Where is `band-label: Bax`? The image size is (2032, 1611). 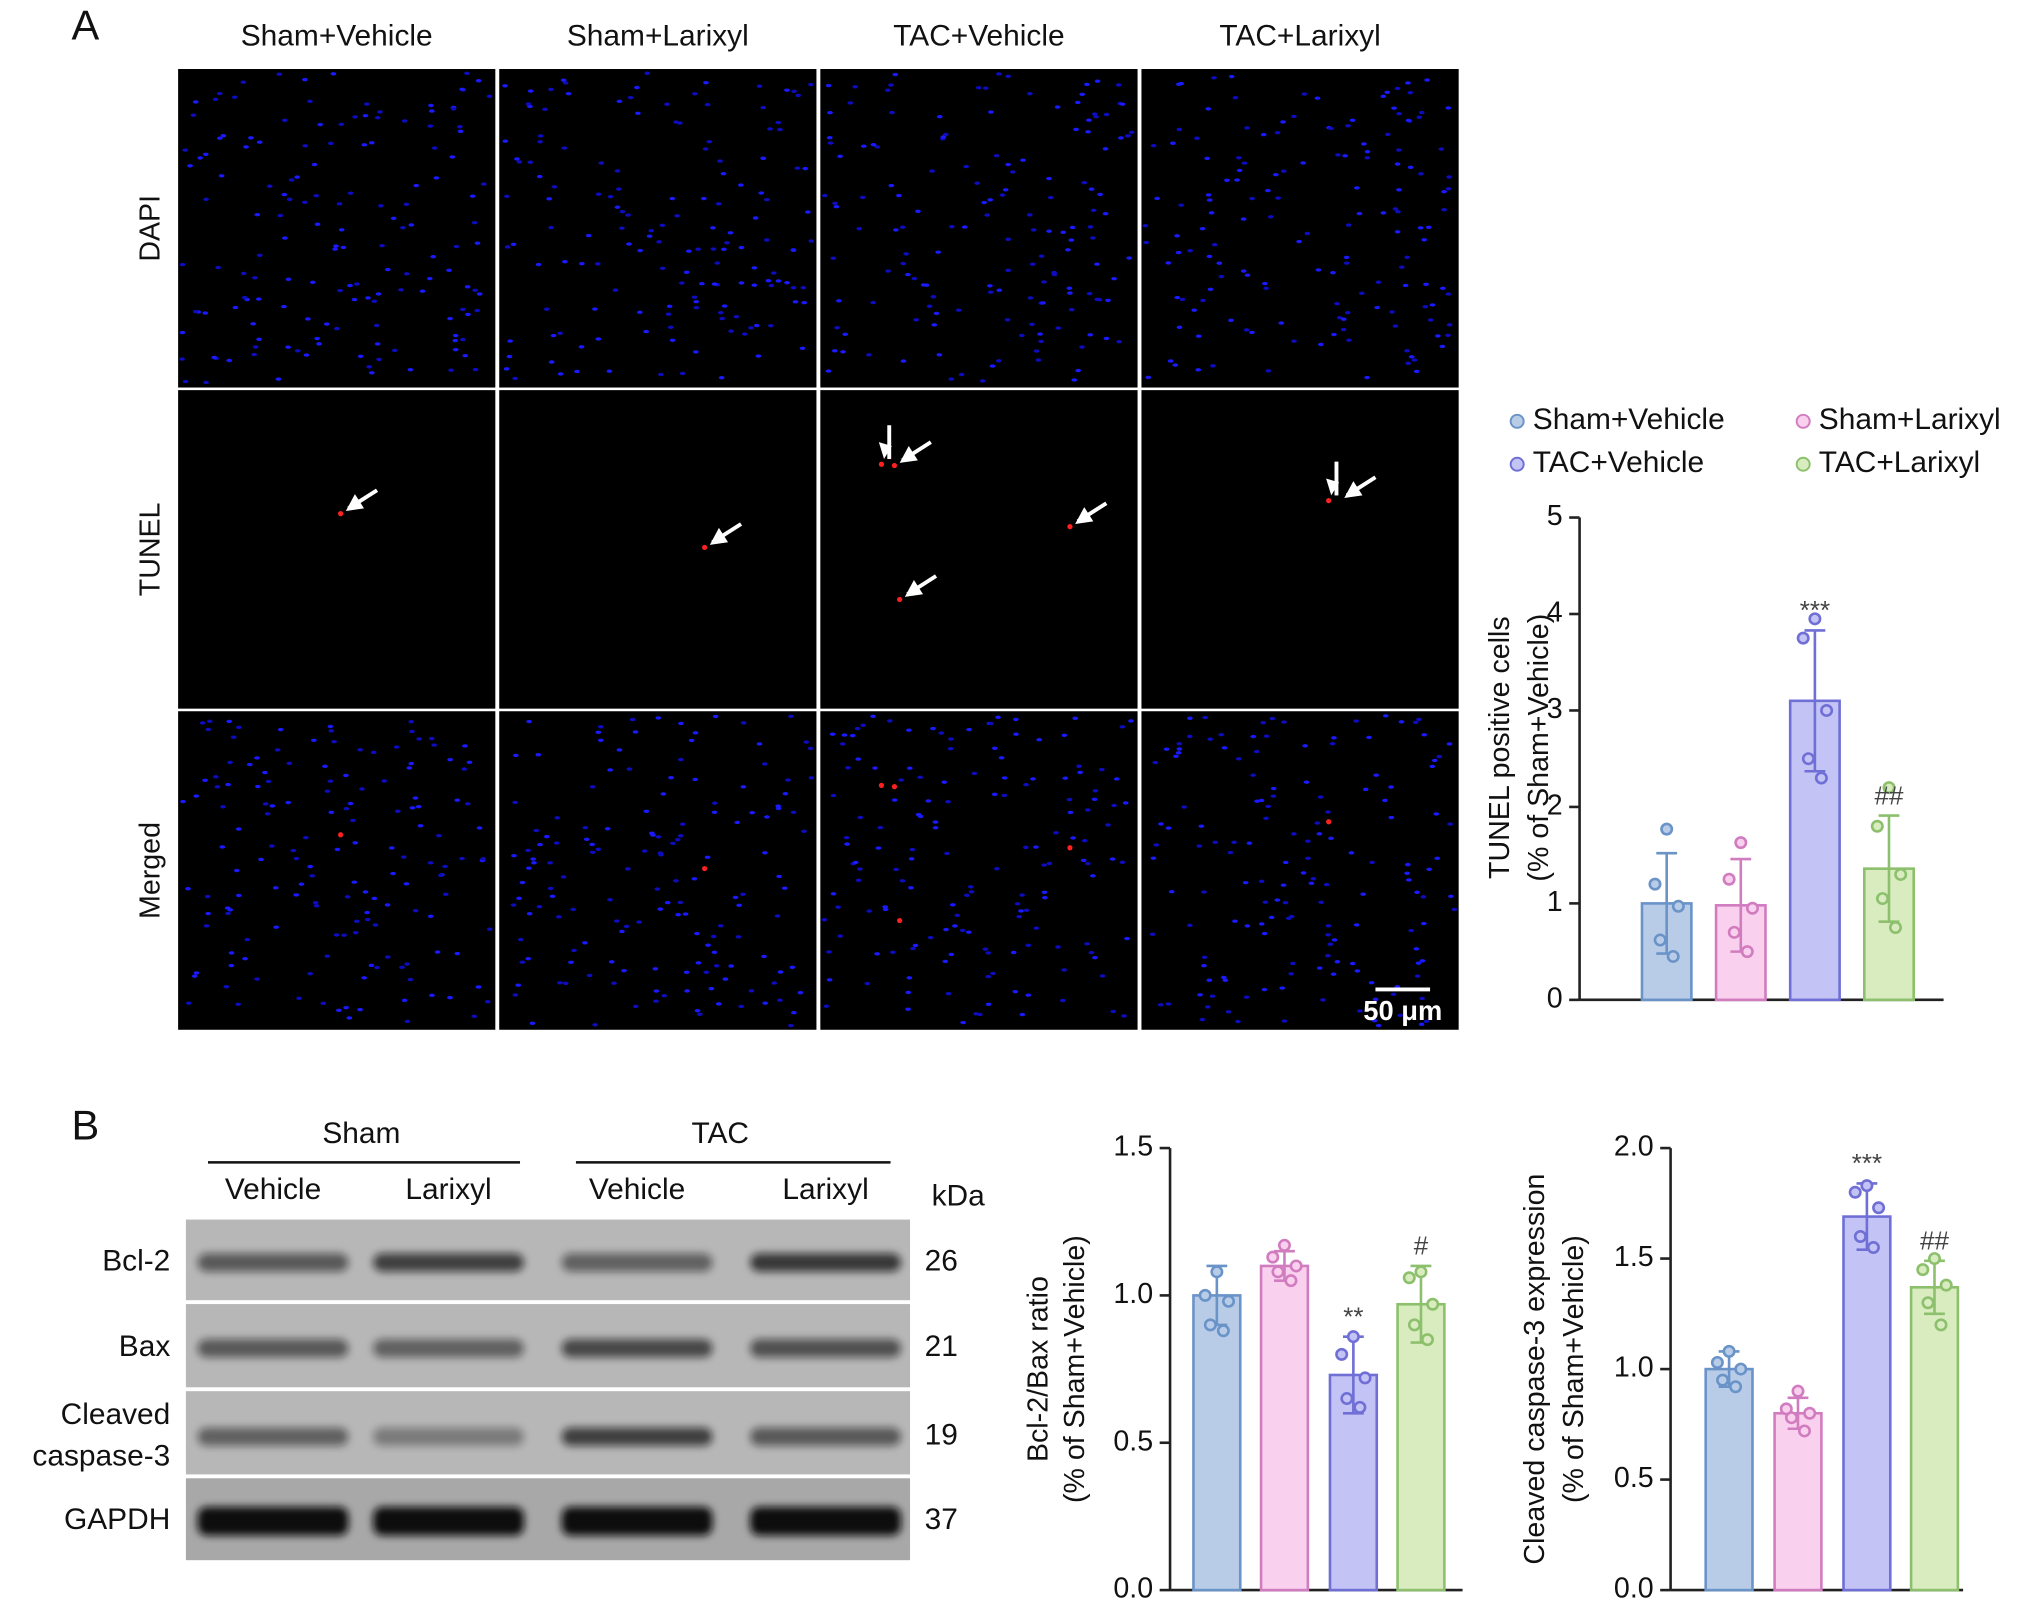 band-label: Bax is located at coordinates (145, 1346).